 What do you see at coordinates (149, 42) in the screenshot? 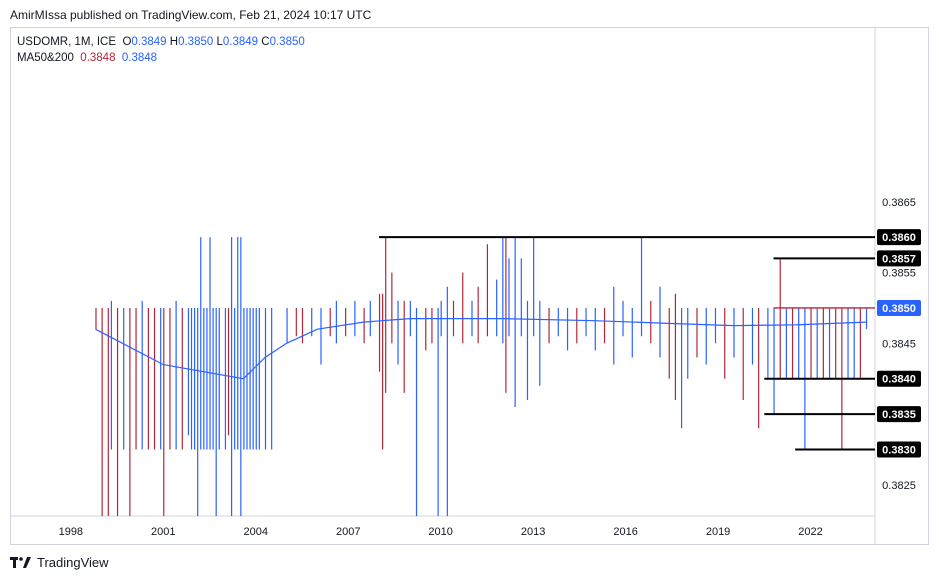
I see `open-value: 0.3849` at bounding box center [149, 42].